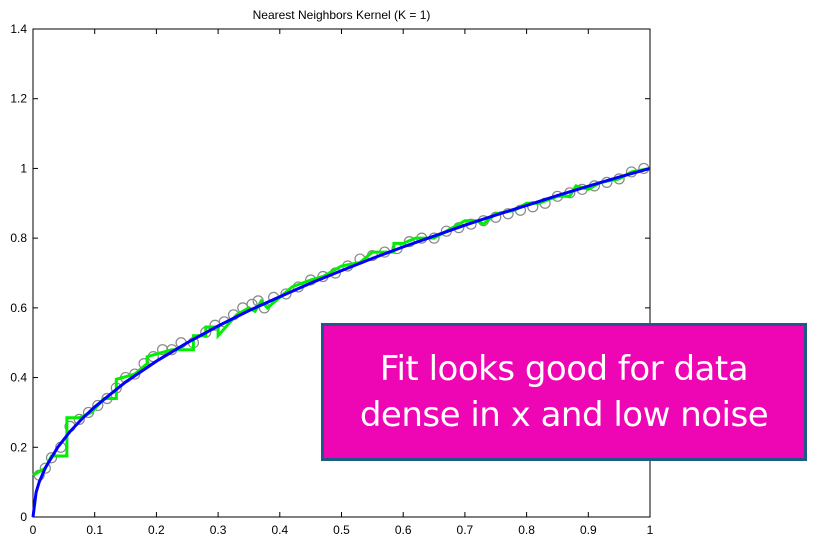  What do you see at coordinates (341, 530) in the screenshot?
I see `x-tick-label: 0.5` at bounding box center [341, 530].